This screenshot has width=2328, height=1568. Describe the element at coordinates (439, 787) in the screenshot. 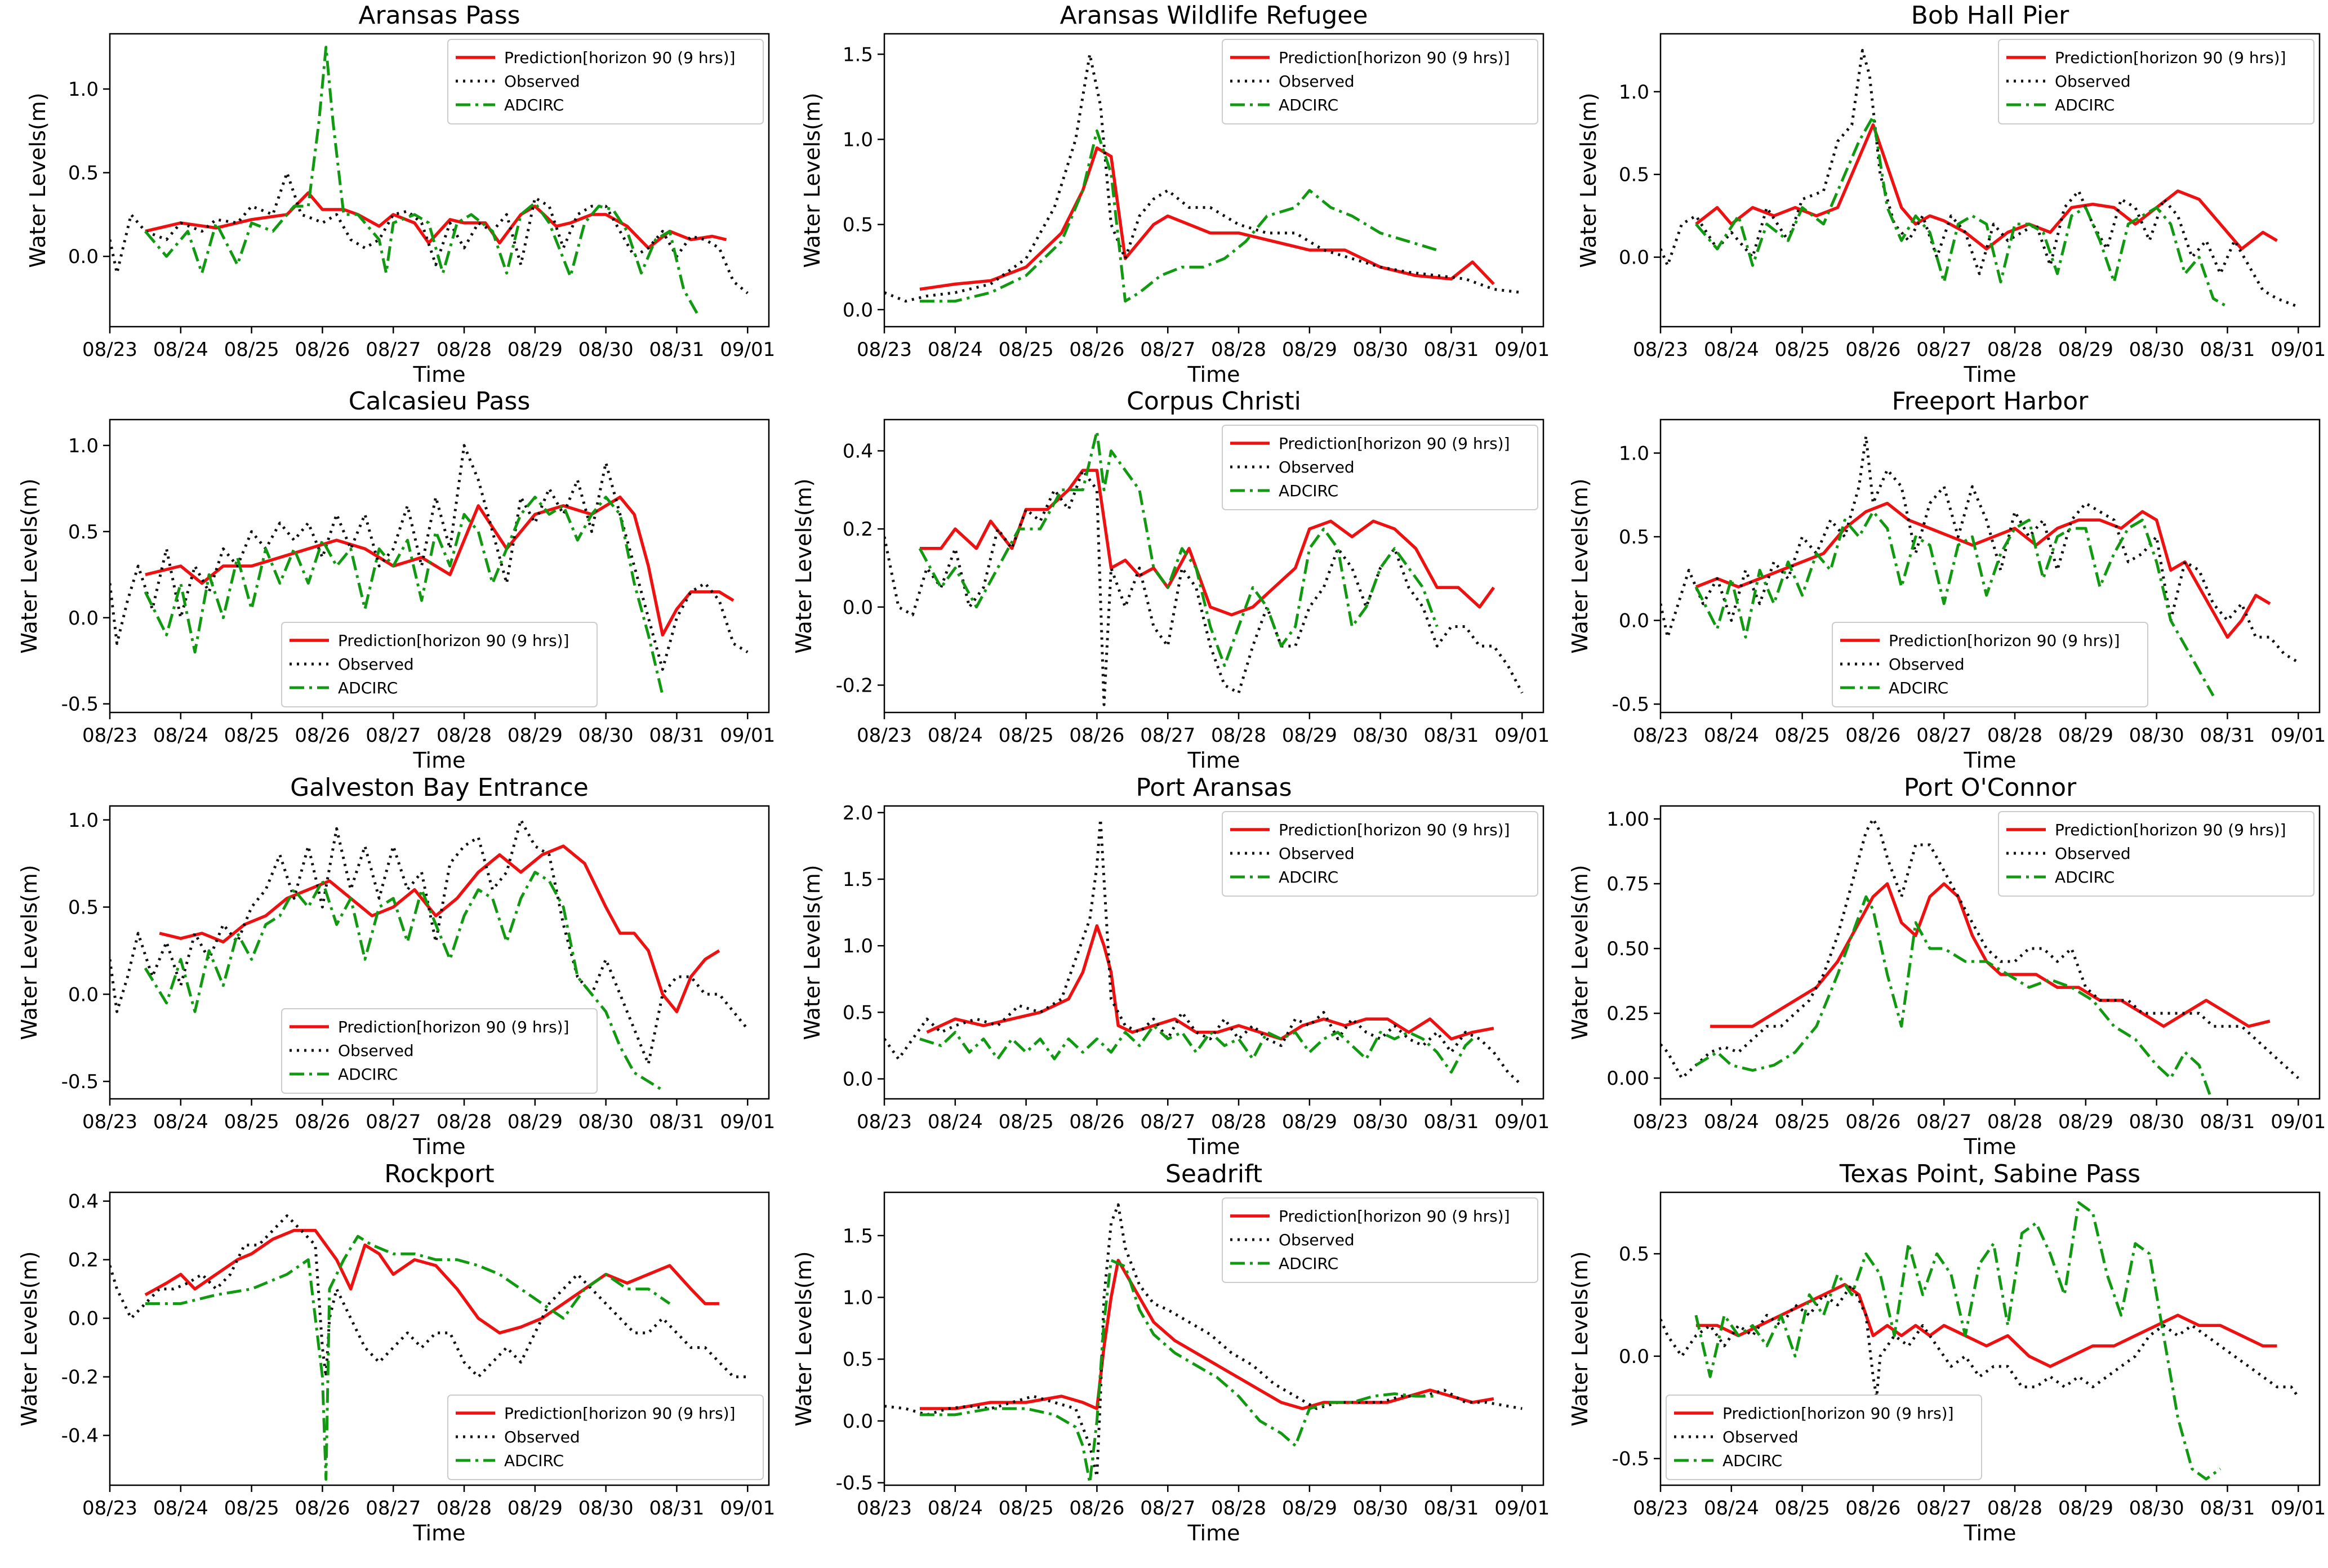

I see `chart-title: Galveston Bay Entrance` at that location.